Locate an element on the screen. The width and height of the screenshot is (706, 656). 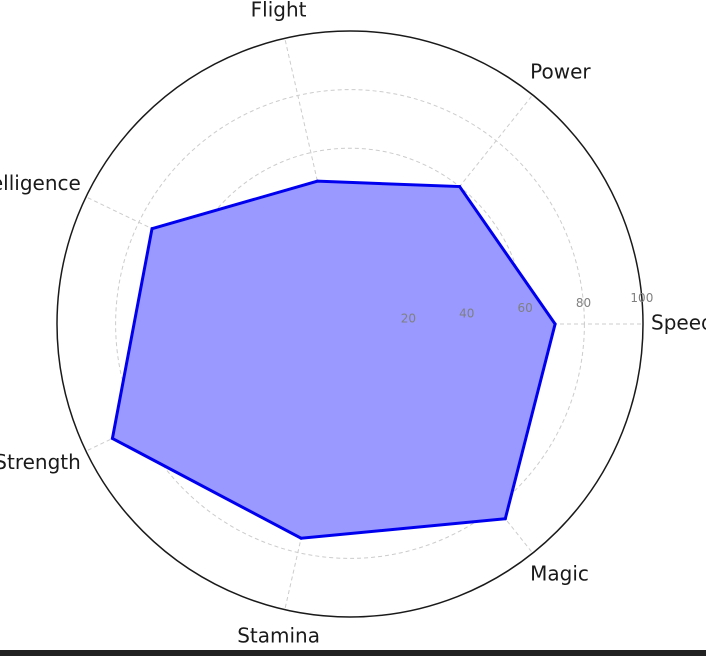
axis-label-intelligence: Intelligence is located at coordinates (40, 183).